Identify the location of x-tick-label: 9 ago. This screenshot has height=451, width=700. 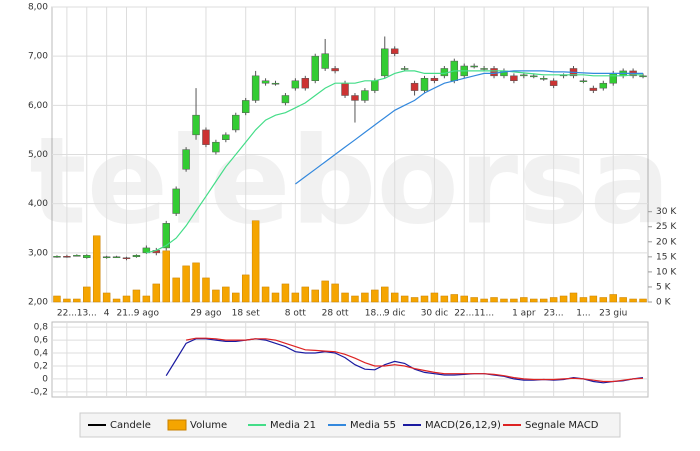
(147, 314).